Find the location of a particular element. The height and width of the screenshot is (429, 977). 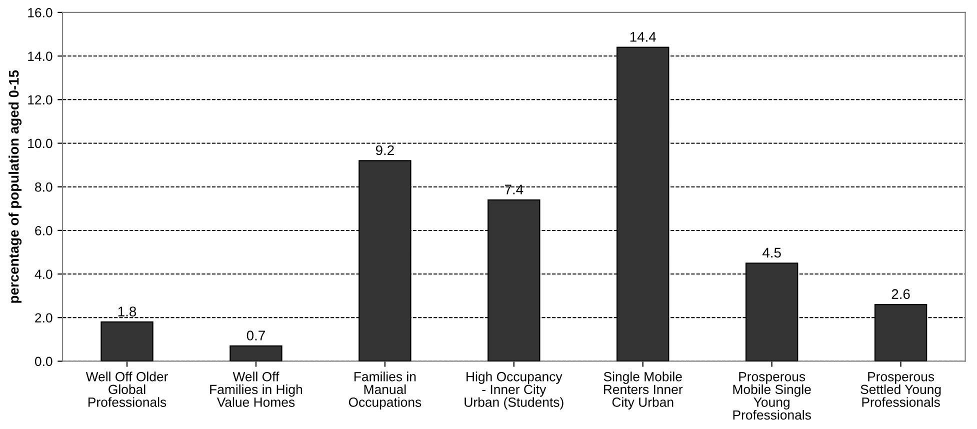

x-tick-label: Well Off Families in High Value Homes is located at coordinates (256, 389).